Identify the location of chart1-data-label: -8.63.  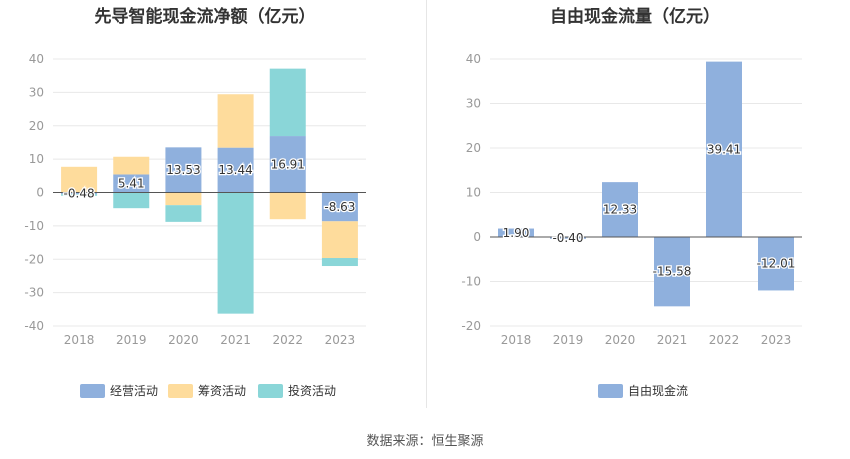
(339, 207).